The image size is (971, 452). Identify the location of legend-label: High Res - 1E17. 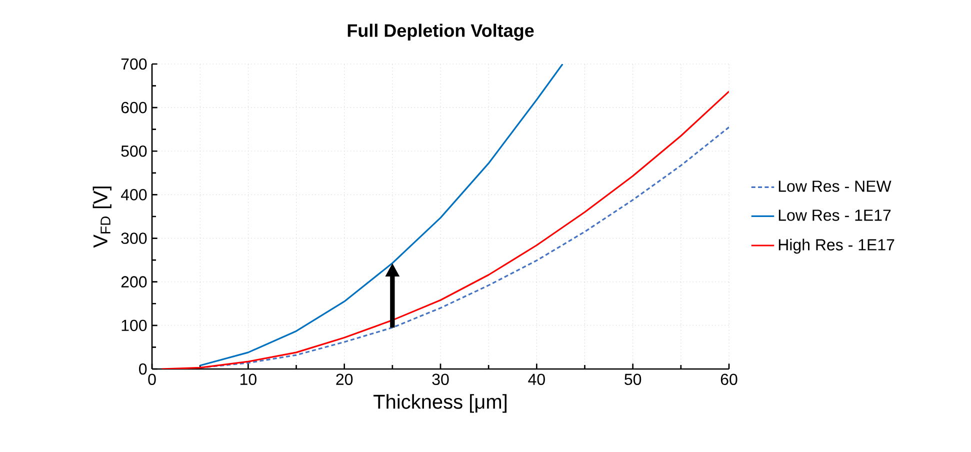
(836, 246).